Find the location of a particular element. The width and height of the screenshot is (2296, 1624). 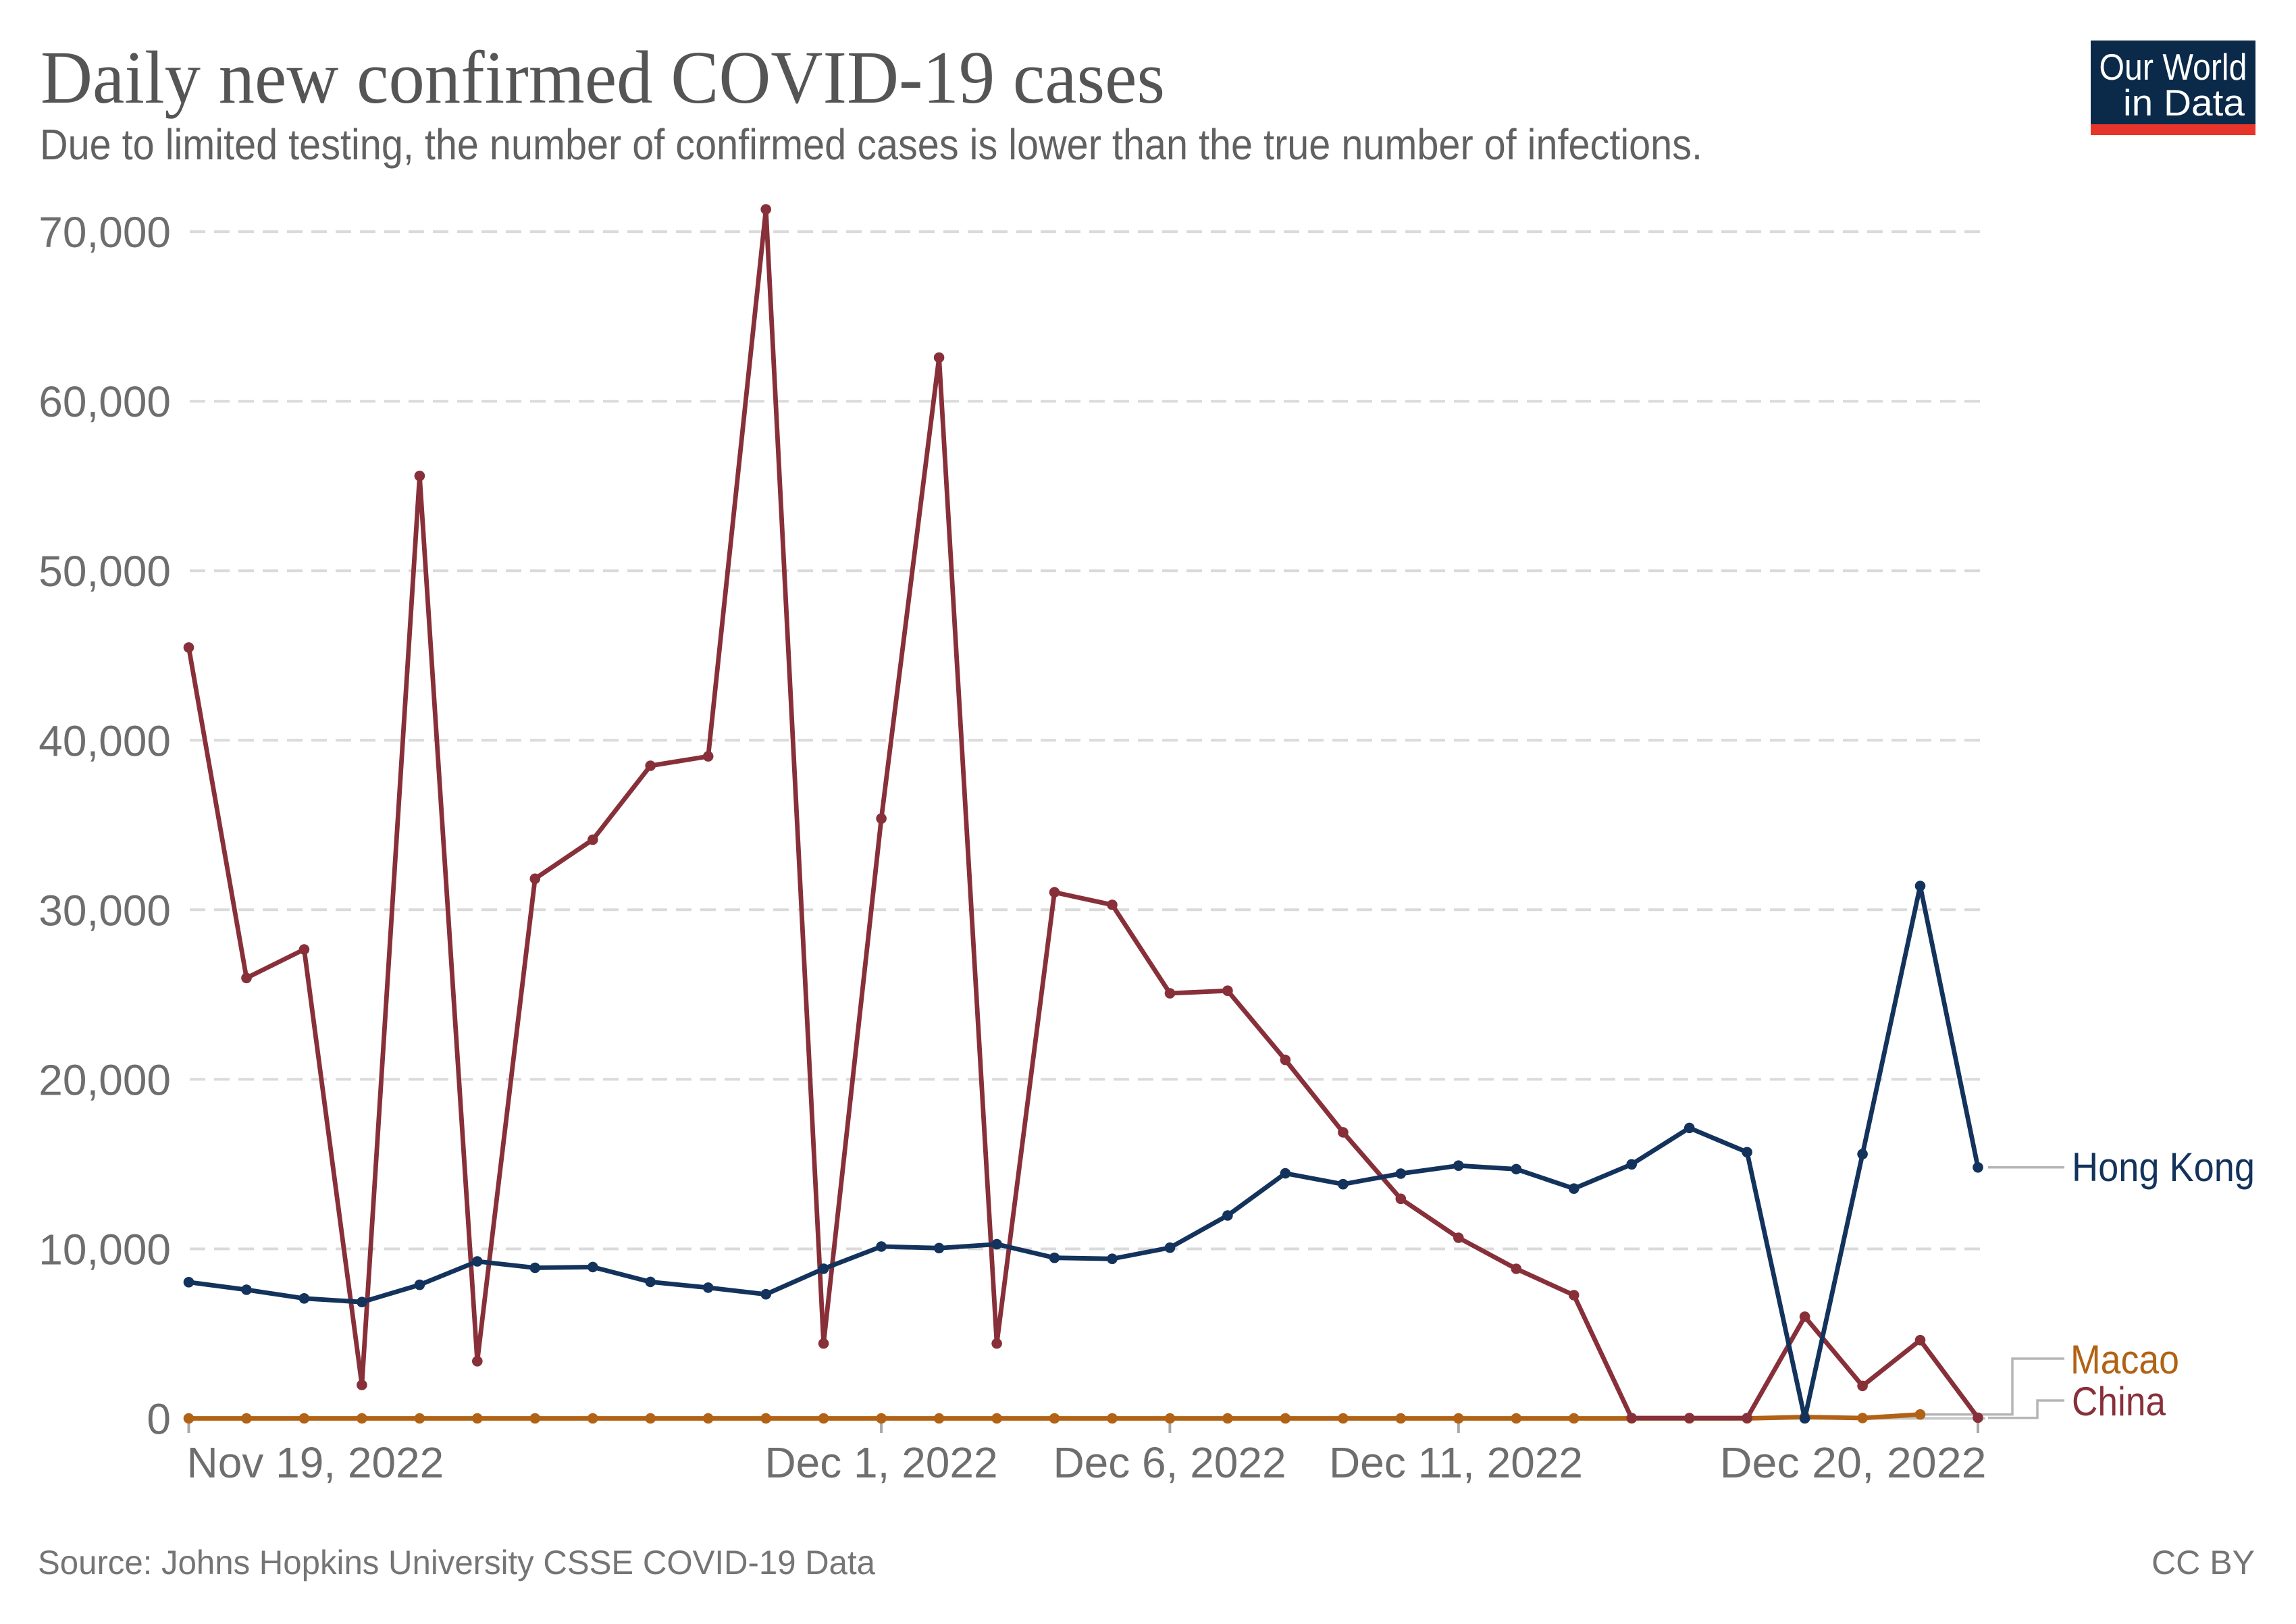

svg-text: Nov 19, 2022 is located at coordinates (315, 1463).